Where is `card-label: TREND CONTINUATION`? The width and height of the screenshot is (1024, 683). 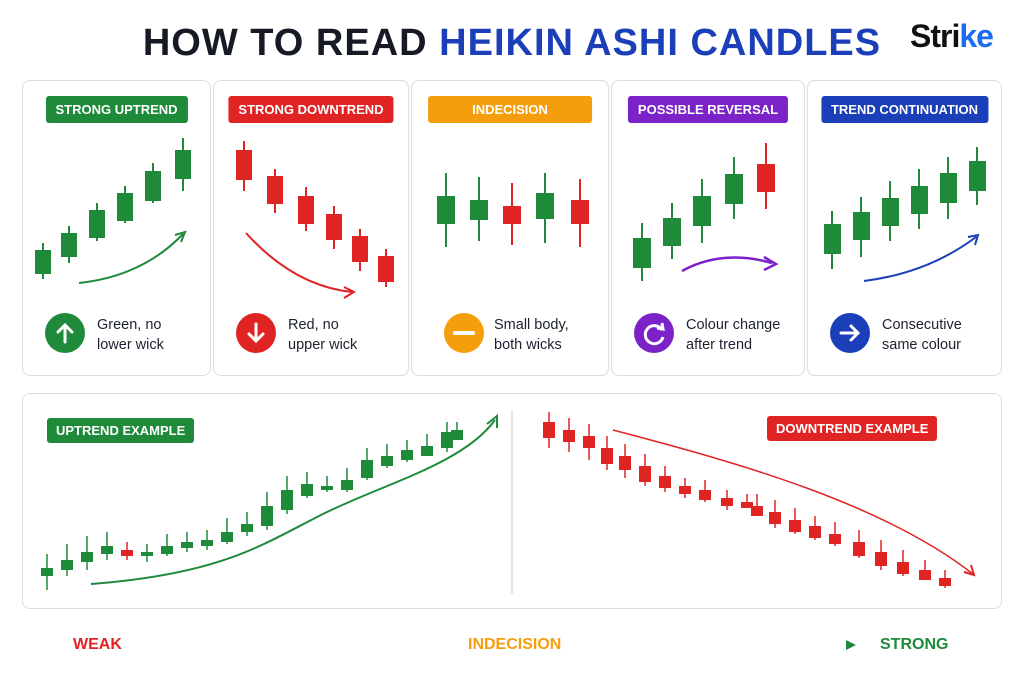 card-label: TREND CONTINUATION is located at coordinates (904, 109).